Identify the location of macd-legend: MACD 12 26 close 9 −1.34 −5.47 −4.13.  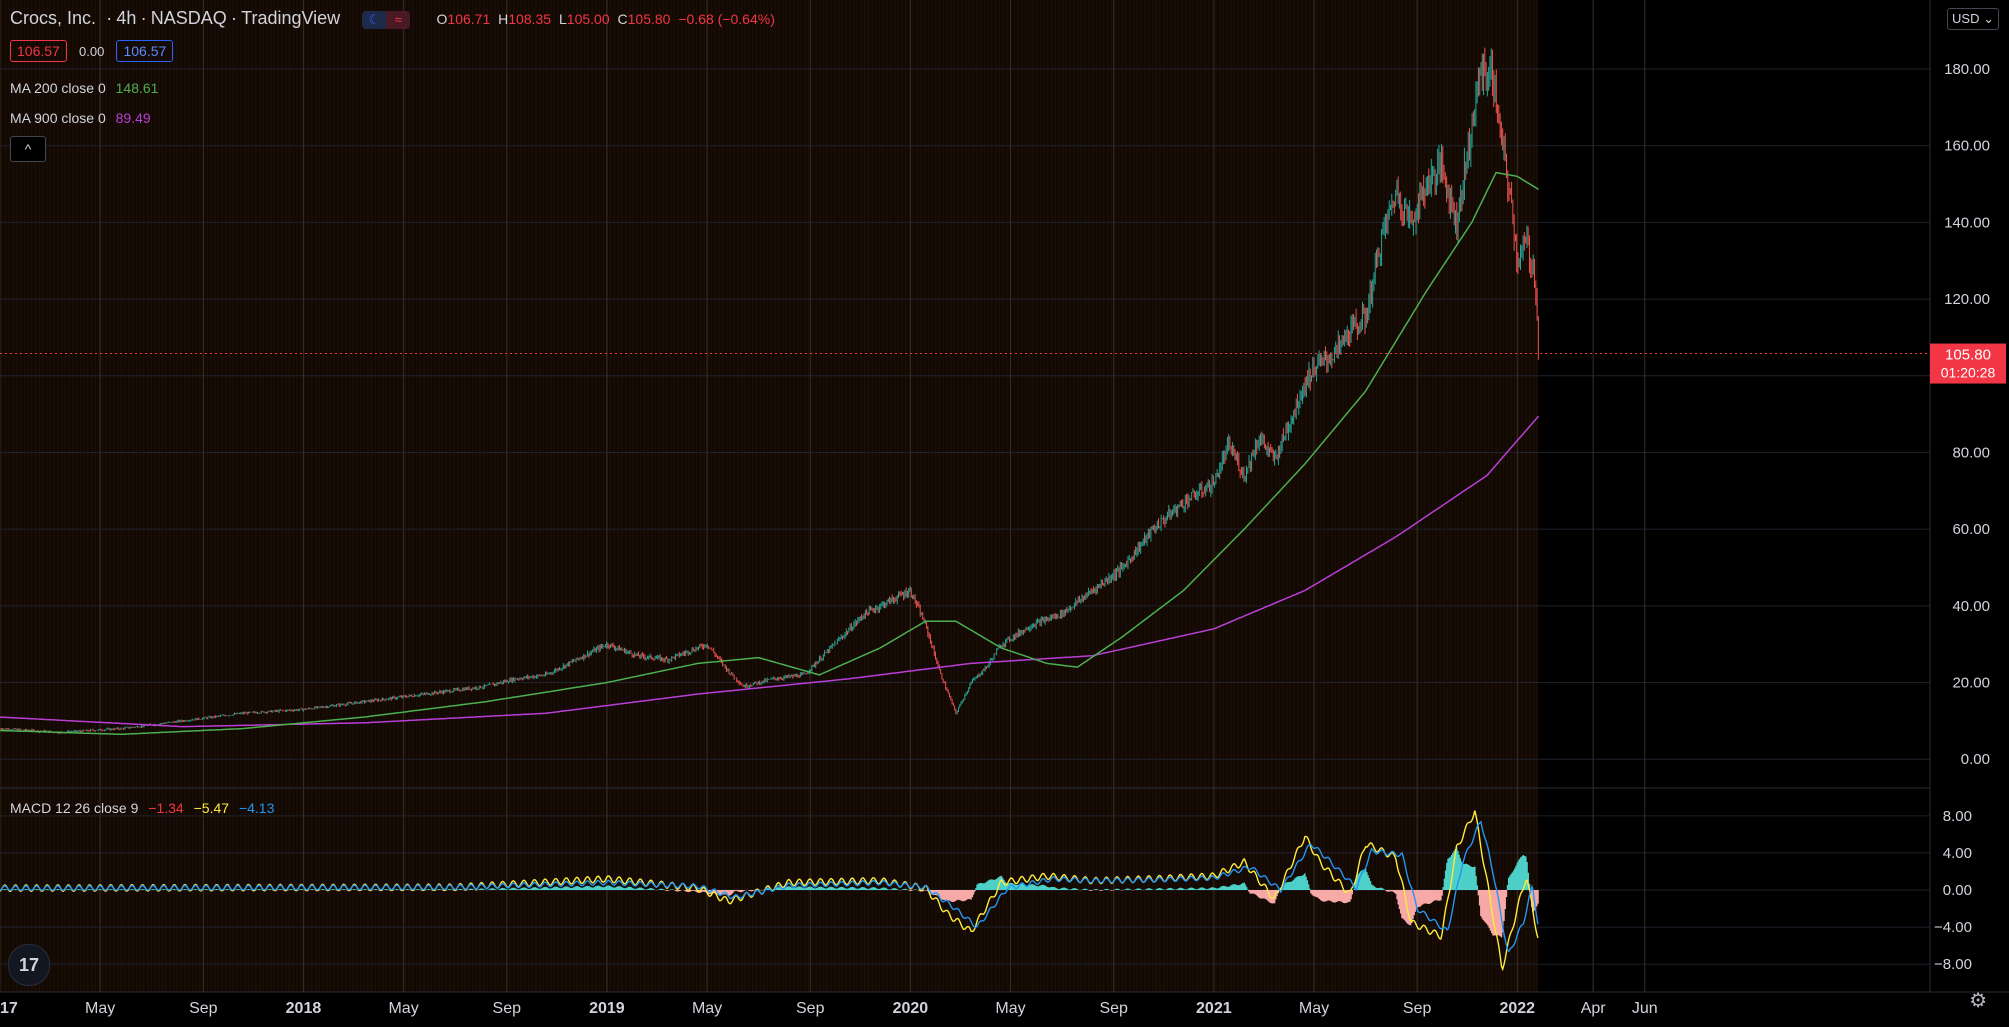
(142, 808).